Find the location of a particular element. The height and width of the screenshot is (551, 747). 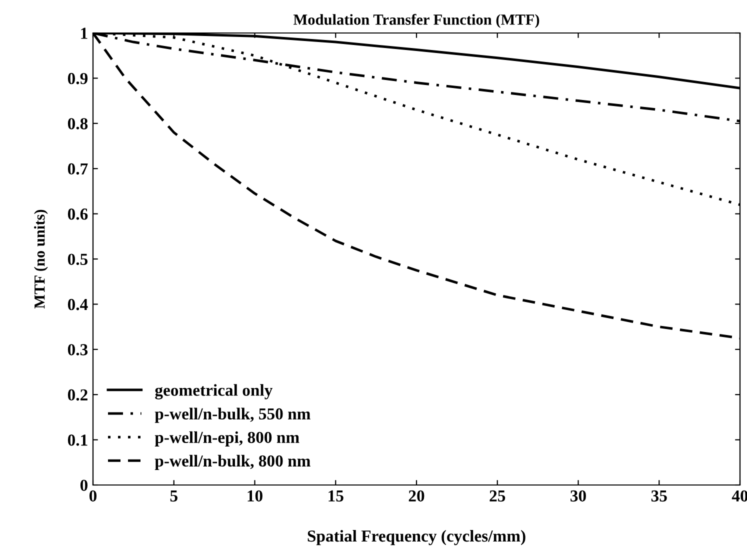

x-tick-label: 30 is located at coordinates (578, 496).